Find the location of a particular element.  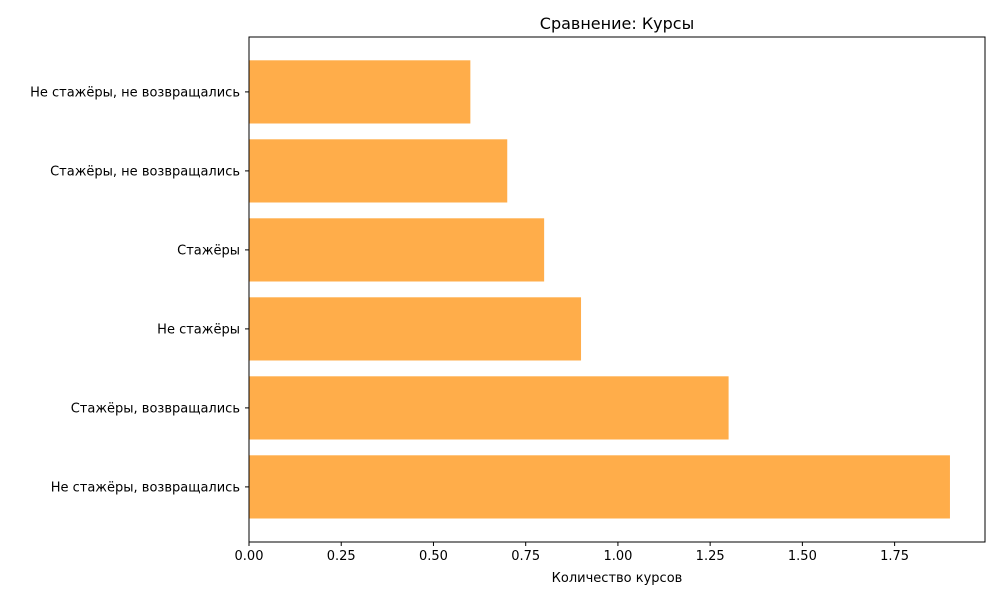

x-tick-label: 1.00 is located at coordinates (617, 556).